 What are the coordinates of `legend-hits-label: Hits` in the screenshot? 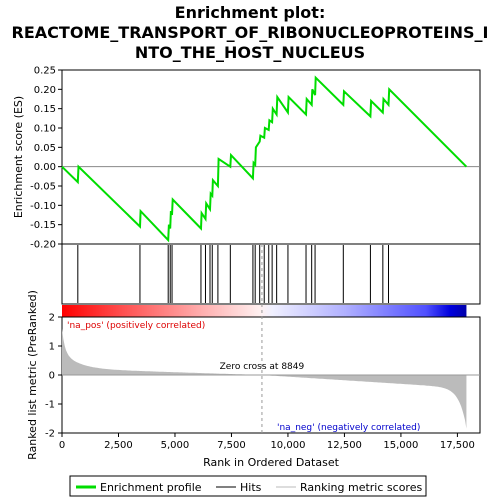 It's located at (251, 487).